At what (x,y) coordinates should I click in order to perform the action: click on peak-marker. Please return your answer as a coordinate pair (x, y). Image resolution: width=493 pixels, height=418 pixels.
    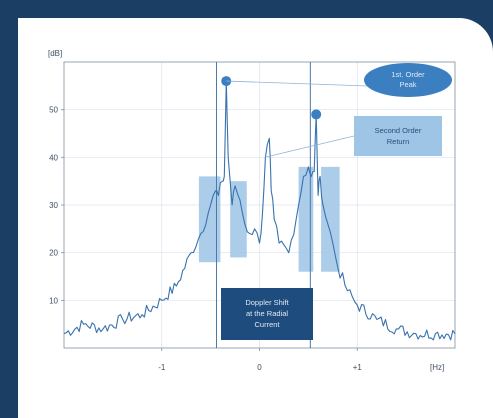
    Looking at the image, I should click on (316, 114).